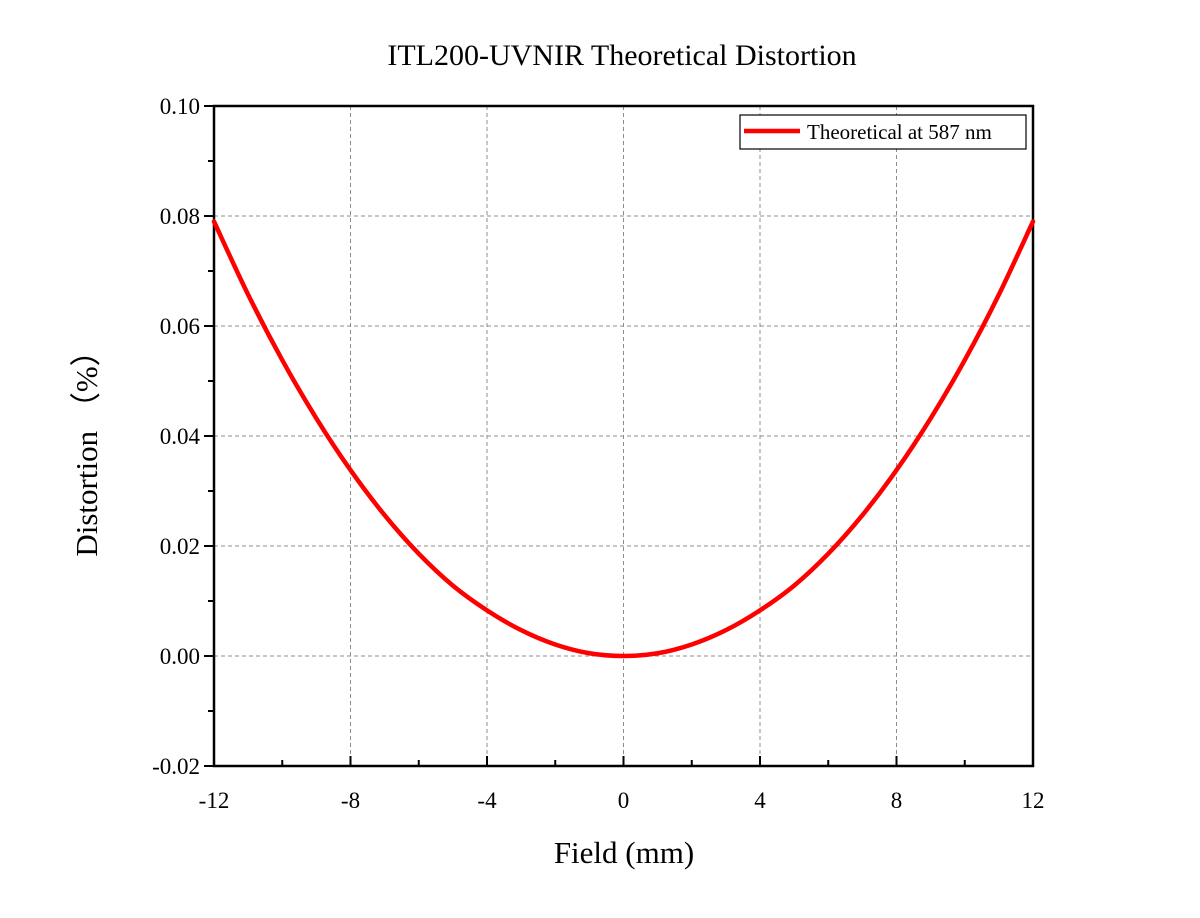 The width and height of the screenshot is (1200, 918). I want to click on y-tick-label: 0.08, so click(180, 216).